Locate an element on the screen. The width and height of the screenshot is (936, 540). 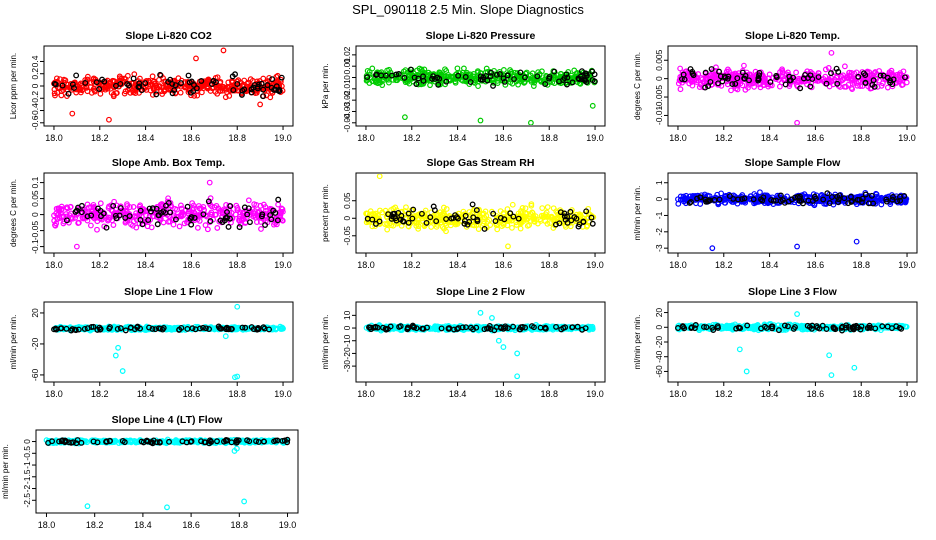
data-points is located at coordinates (168, 85).